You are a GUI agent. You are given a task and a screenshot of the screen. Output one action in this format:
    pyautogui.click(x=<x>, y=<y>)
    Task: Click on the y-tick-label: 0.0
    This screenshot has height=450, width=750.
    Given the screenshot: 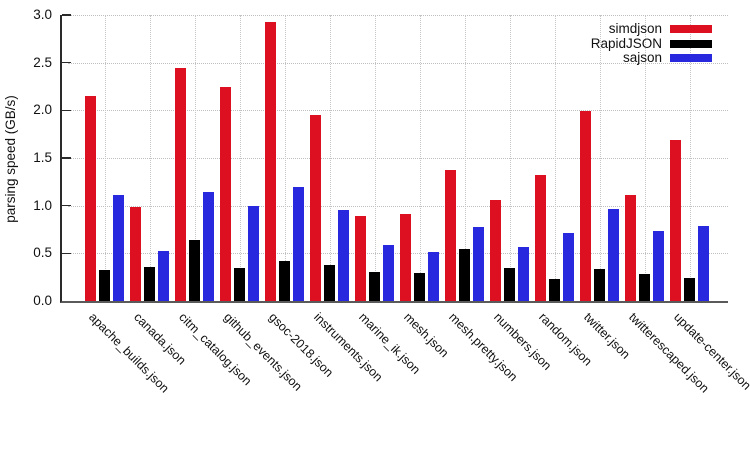 What is the action you would take?
    pyautogui.click(x=42, y=300)
    